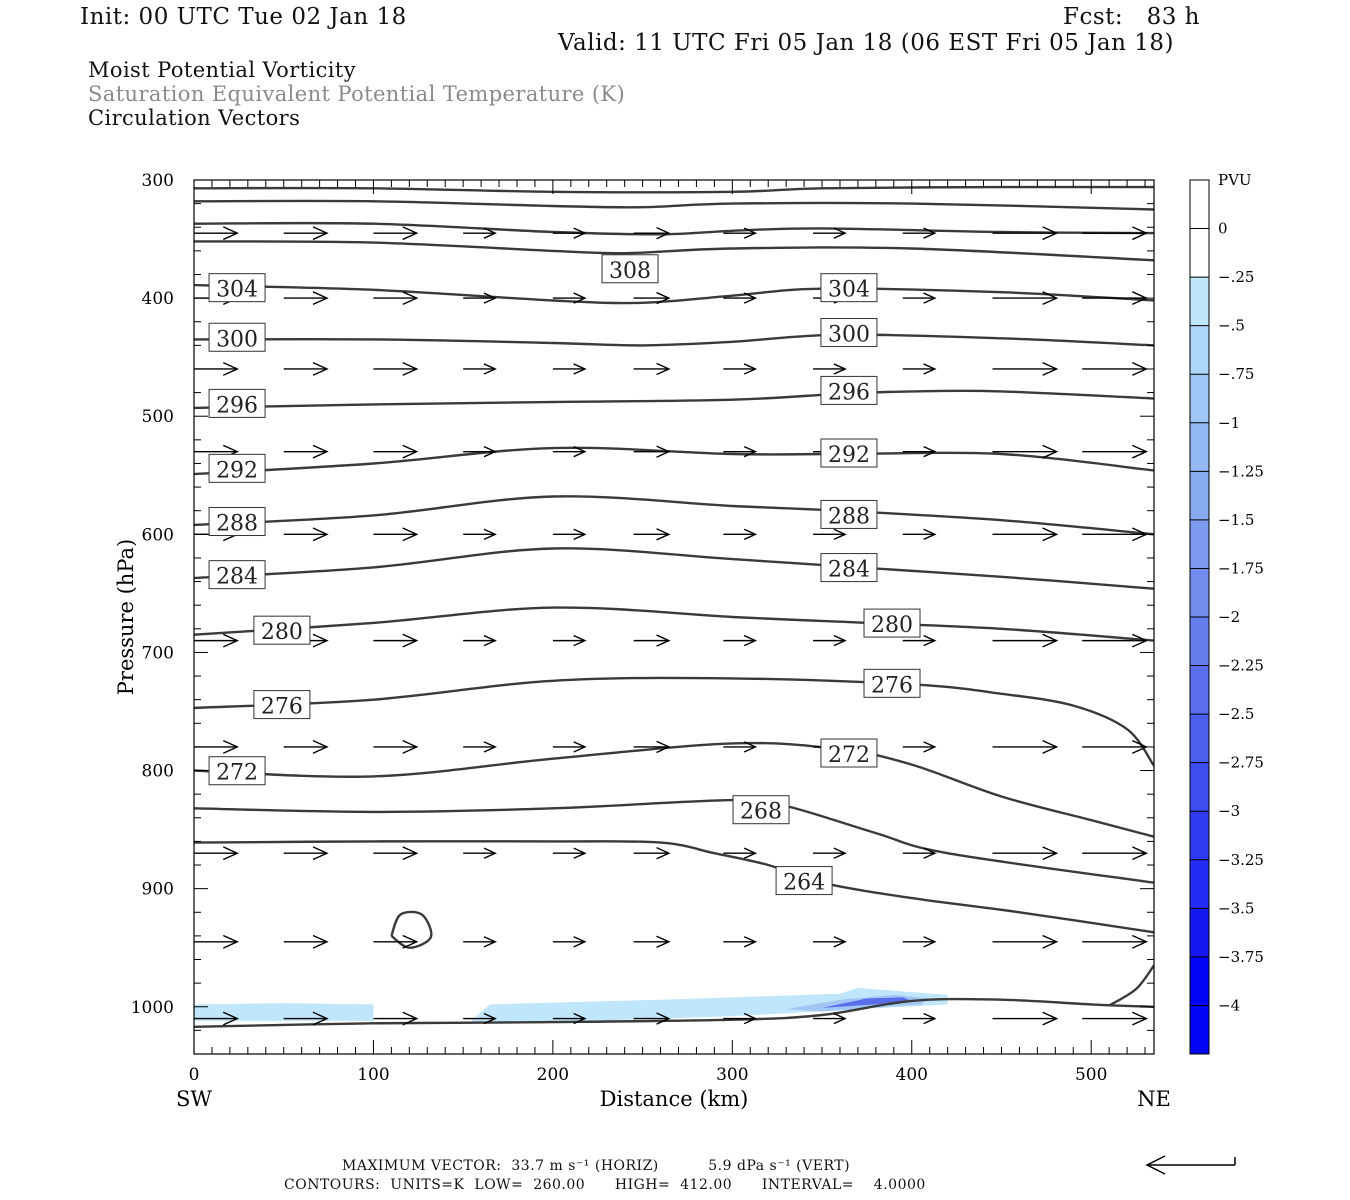 The width and height of the screenshot is (1350, 1200). What do you see at coordinates (126, 617) in the screenshot?
I see `y-axis-title: Pressure (hPa)` at bounding box center [126, 617].